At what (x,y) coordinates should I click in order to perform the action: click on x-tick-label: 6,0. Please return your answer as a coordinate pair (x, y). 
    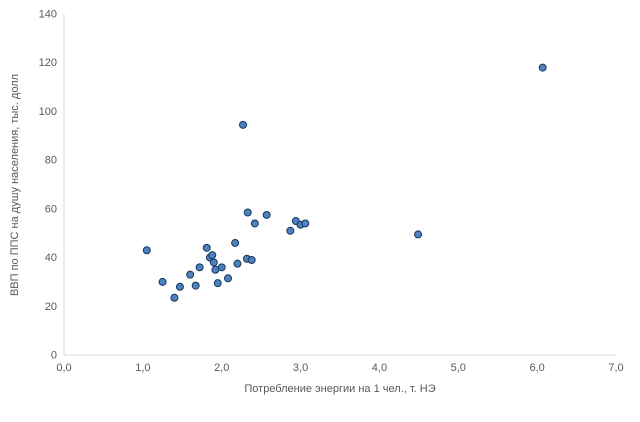
    Looking at the image, I should click on (536, 368).